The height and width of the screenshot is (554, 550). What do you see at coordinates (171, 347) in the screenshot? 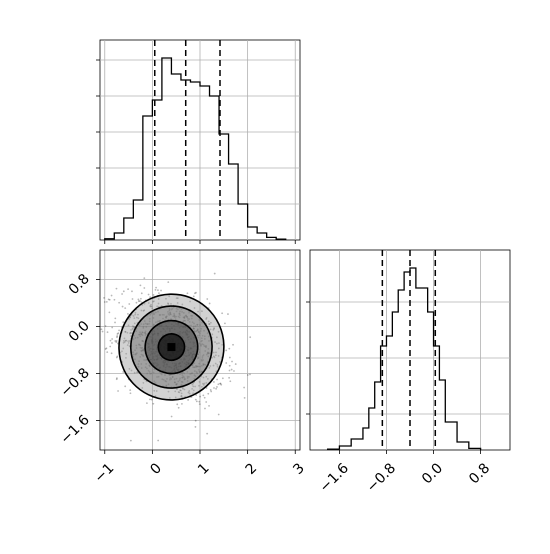
I see `joint-contour-line` at bounding box center [171, 347].